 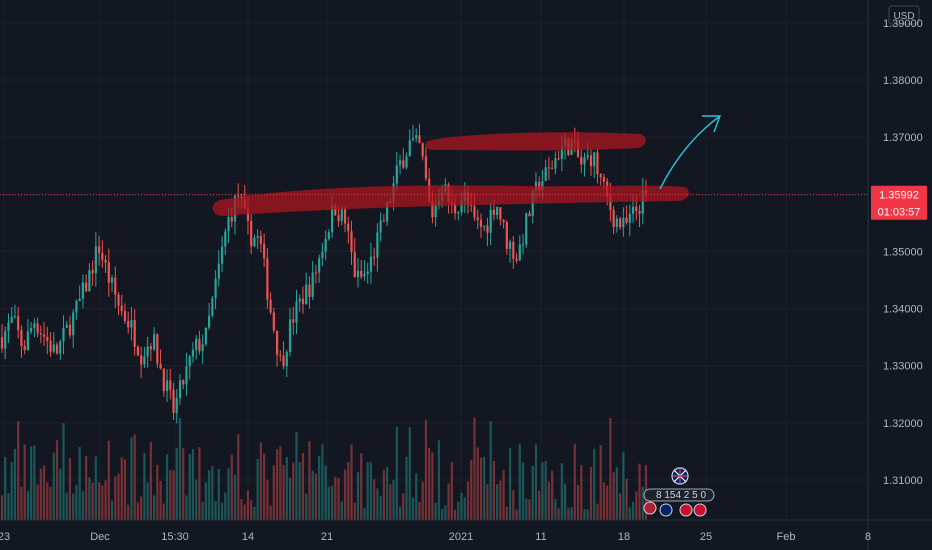 I want to click on last-price-value: 1.35992, so click(x=899, y=196).